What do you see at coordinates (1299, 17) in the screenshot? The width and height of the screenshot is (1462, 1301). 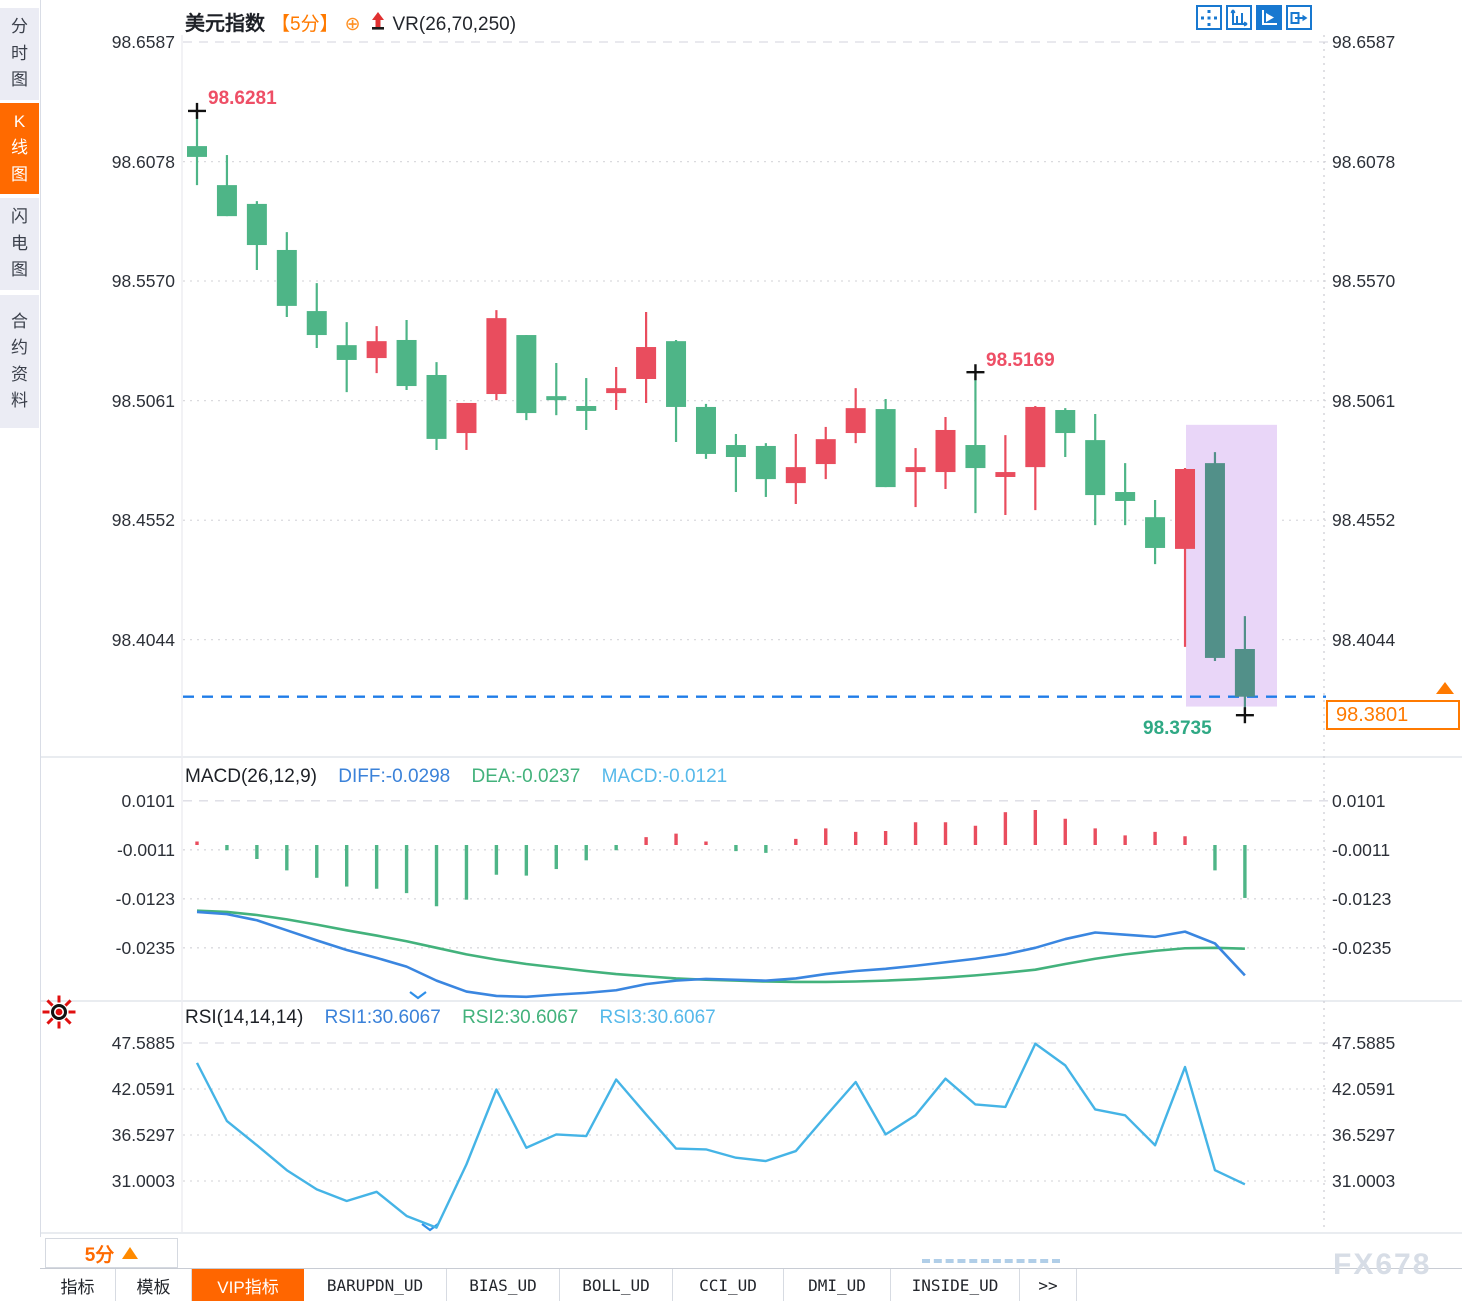 I see `go-to-latest-icon` at bounding box center [1299, 17].